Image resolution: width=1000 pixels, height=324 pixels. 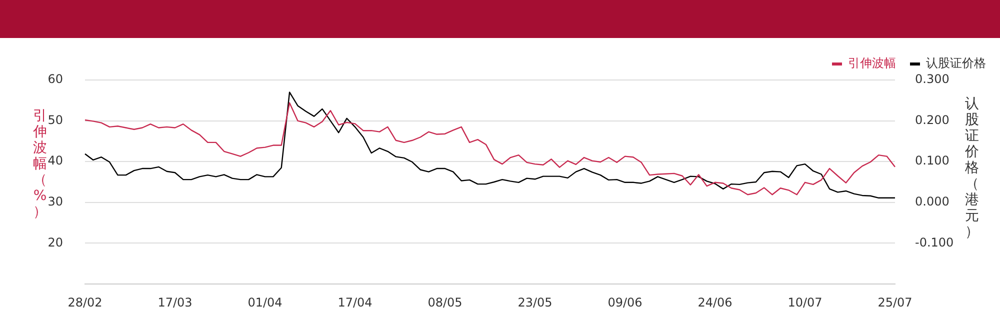 What do you see at coordinates (625, 302) in the screenshot?
I see `x-tick-label: 09/06` at bounding box center [625, 302].